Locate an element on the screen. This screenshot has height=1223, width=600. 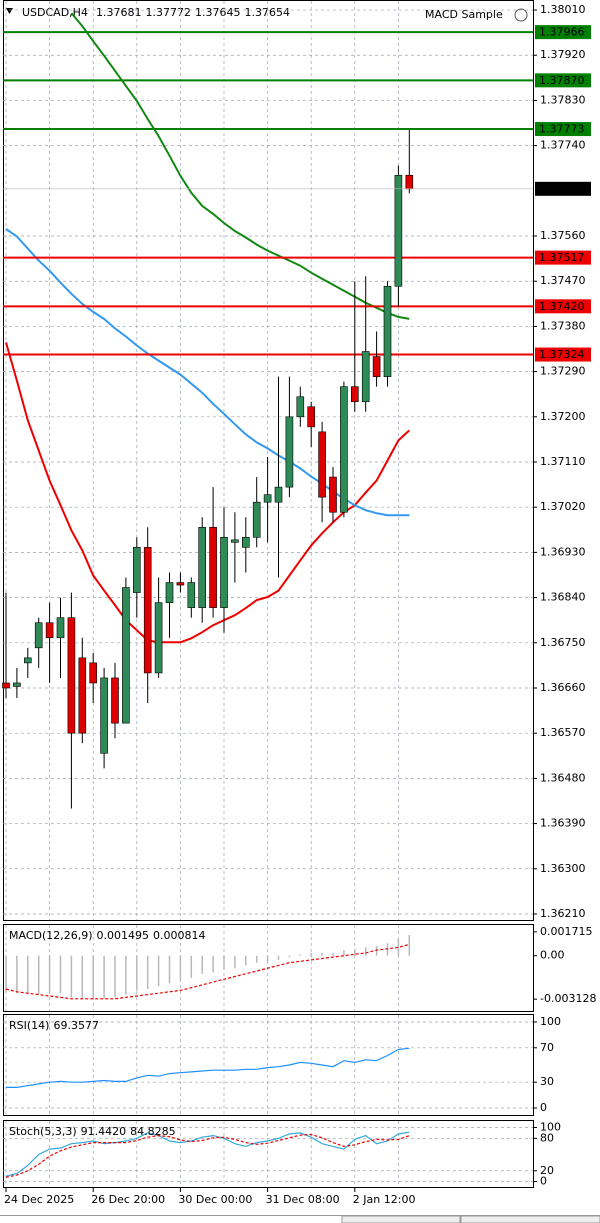
level-label: 1.37517 is located at coordinates (562, 257).